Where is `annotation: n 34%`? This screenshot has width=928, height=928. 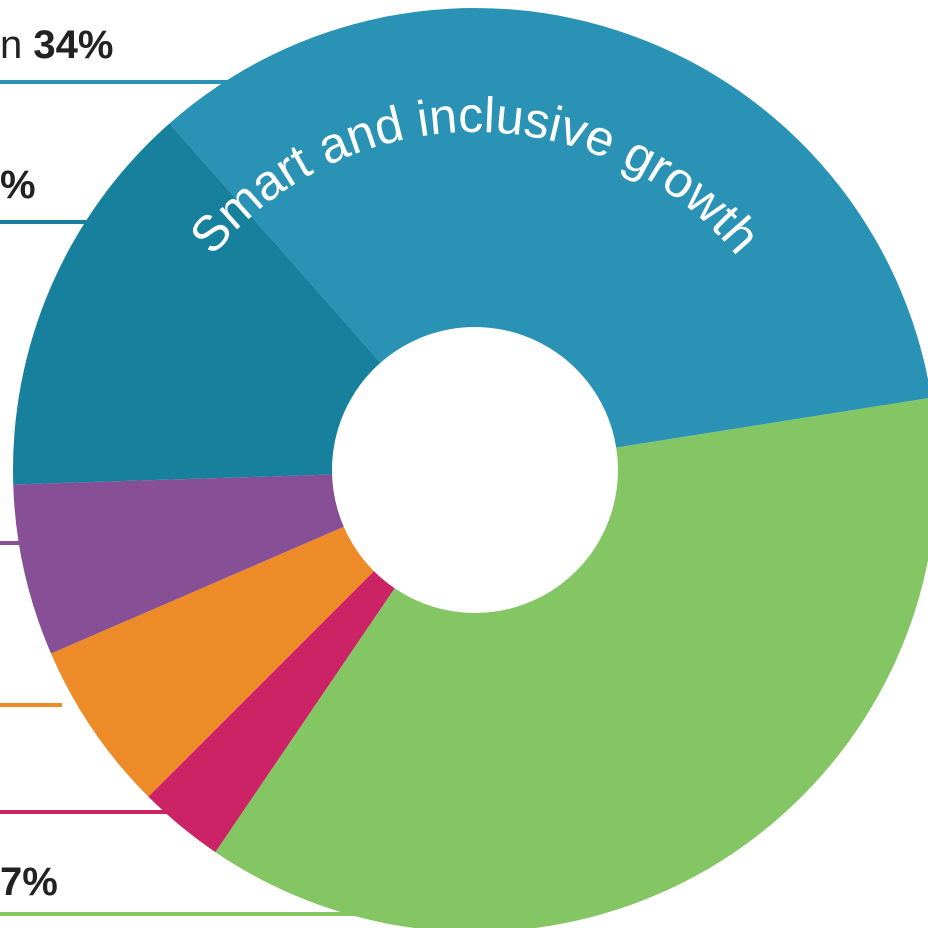
annotation: n 34% is located at coordinates (56, 45).